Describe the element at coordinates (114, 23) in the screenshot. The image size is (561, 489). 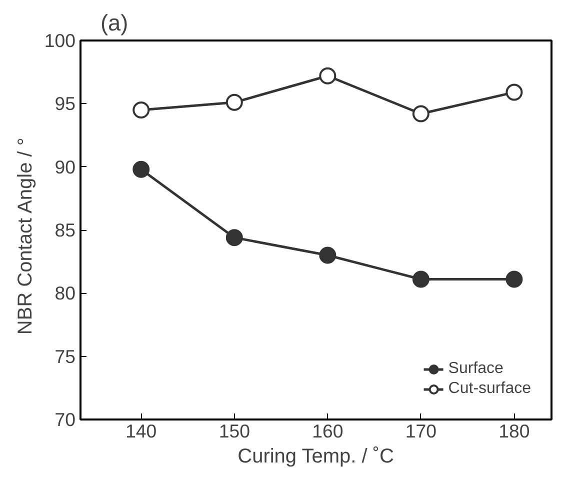
I see `chart-title: (a)` at that location.